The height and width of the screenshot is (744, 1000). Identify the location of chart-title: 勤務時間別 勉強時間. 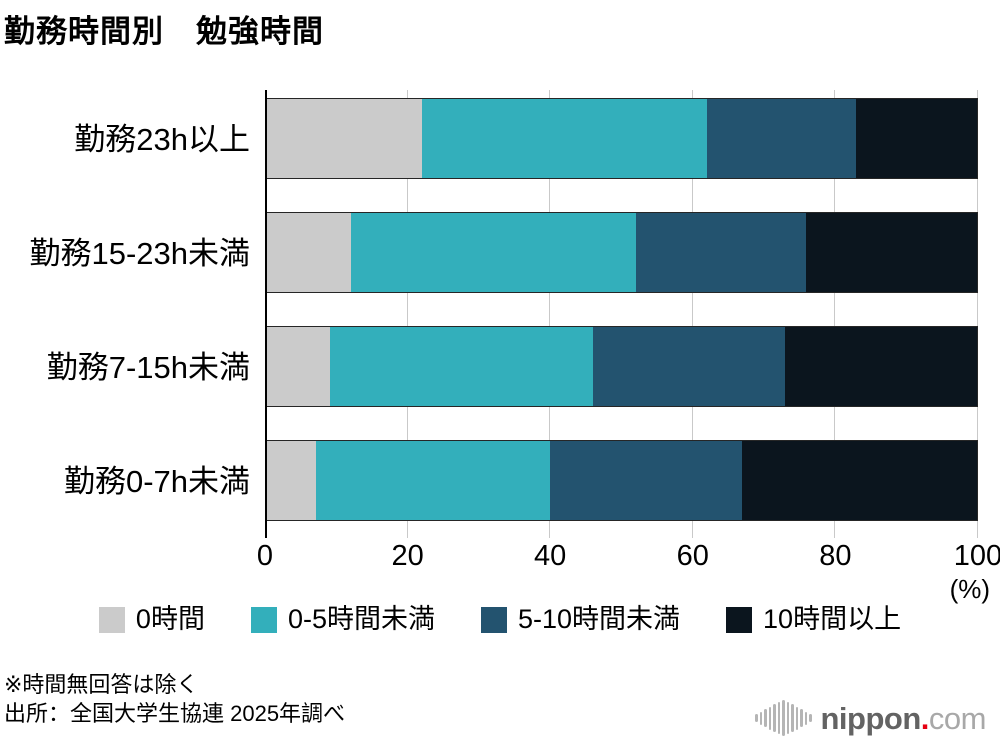
(164, 31).